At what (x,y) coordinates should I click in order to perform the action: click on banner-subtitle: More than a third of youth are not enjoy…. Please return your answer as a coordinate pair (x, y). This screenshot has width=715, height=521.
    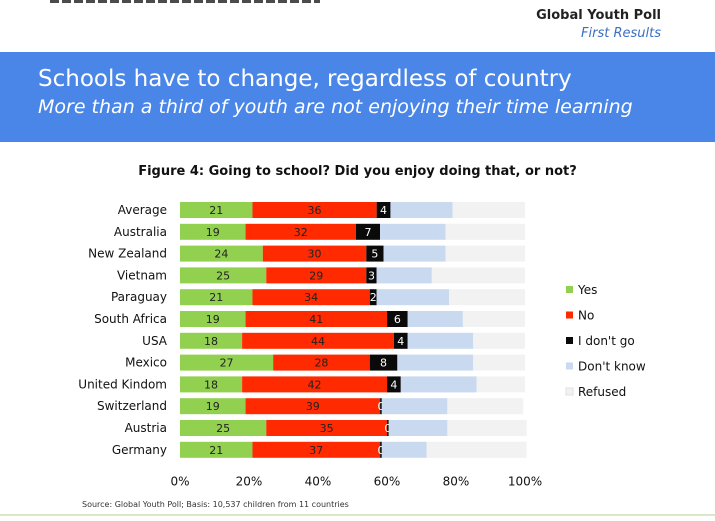
    Looking at the image, I should click on (335, 107).